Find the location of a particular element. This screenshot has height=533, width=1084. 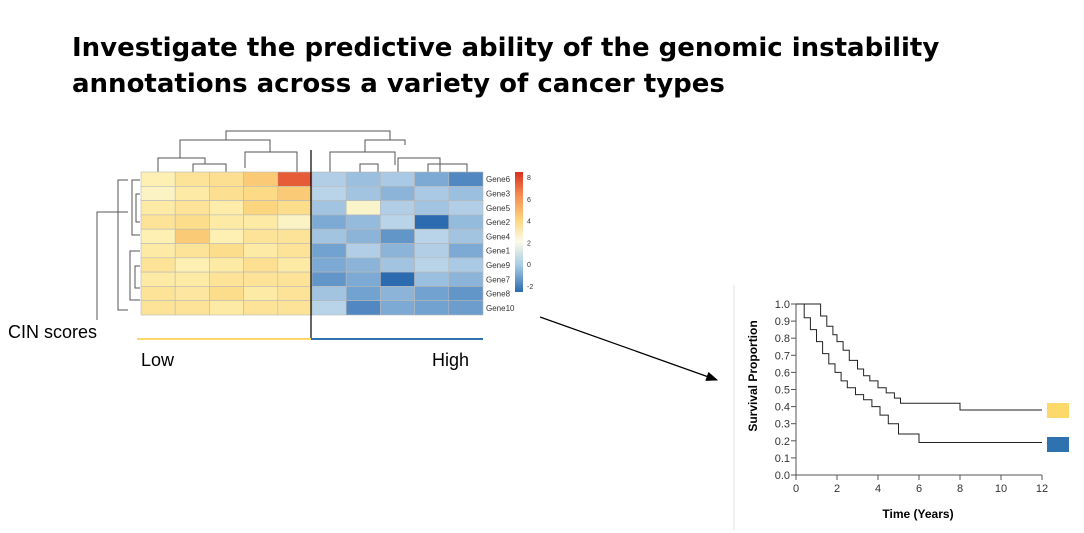

color-scale-tick-label: 0 is located at coordinates (529, 265).